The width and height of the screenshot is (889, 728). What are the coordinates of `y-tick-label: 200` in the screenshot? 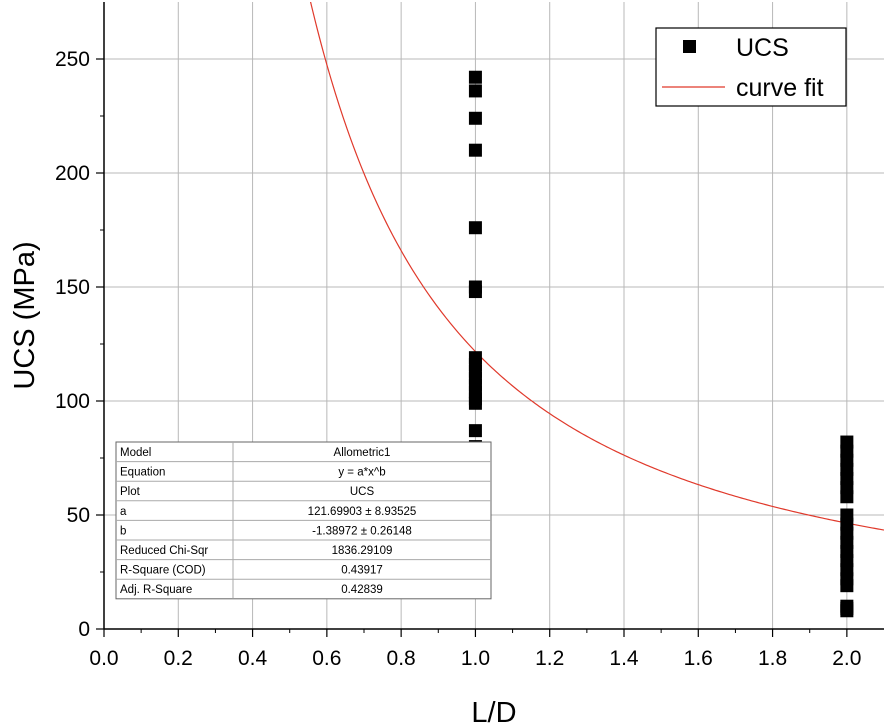 It's located at (72, 173).